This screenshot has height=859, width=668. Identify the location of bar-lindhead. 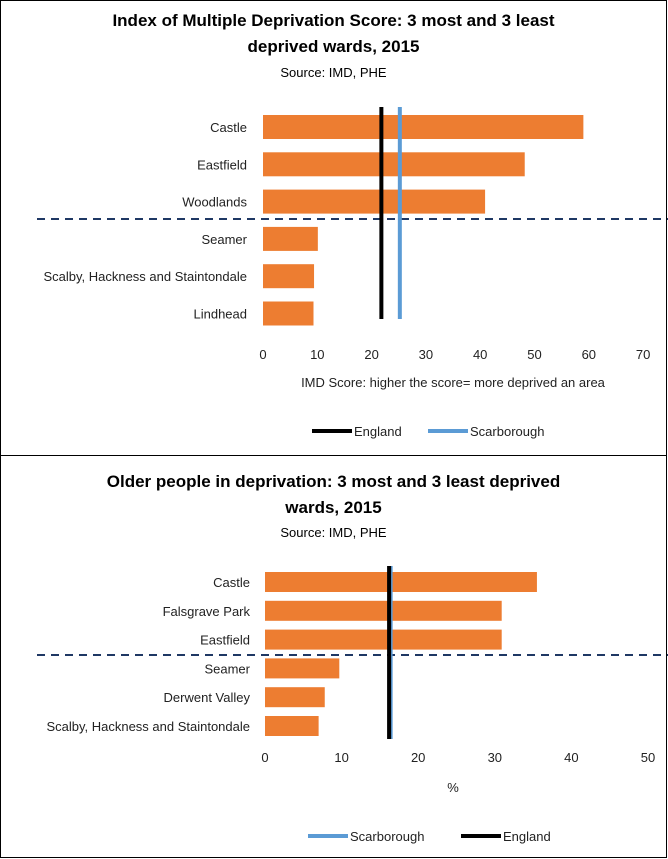
(288, 313).